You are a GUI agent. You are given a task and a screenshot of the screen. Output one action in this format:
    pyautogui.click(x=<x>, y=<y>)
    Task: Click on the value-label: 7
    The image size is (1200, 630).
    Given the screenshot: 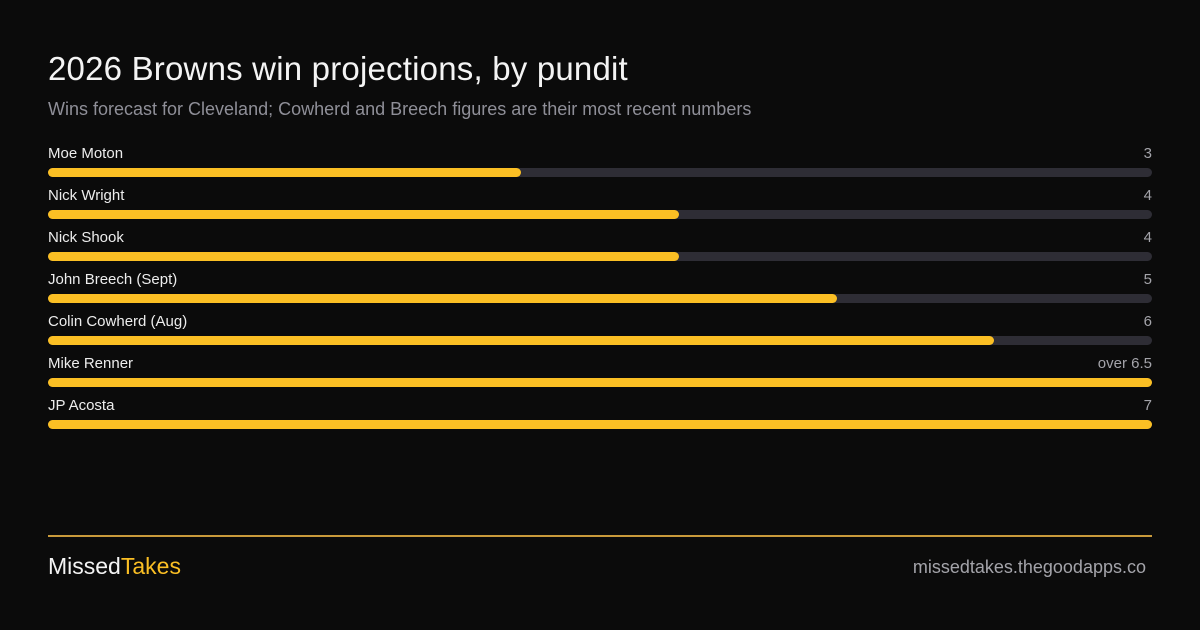 What is the action you would take?
    pyautogui.click(x=1147, y=405)
    